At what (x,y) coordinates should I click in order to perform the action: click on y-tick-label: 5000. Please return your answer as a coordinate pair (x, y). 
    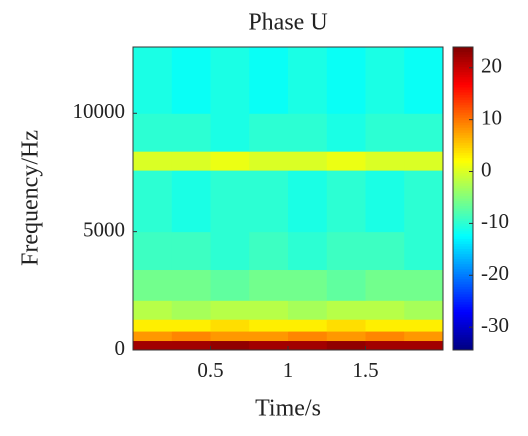
    Looking at the image, I should click on (104, 229).